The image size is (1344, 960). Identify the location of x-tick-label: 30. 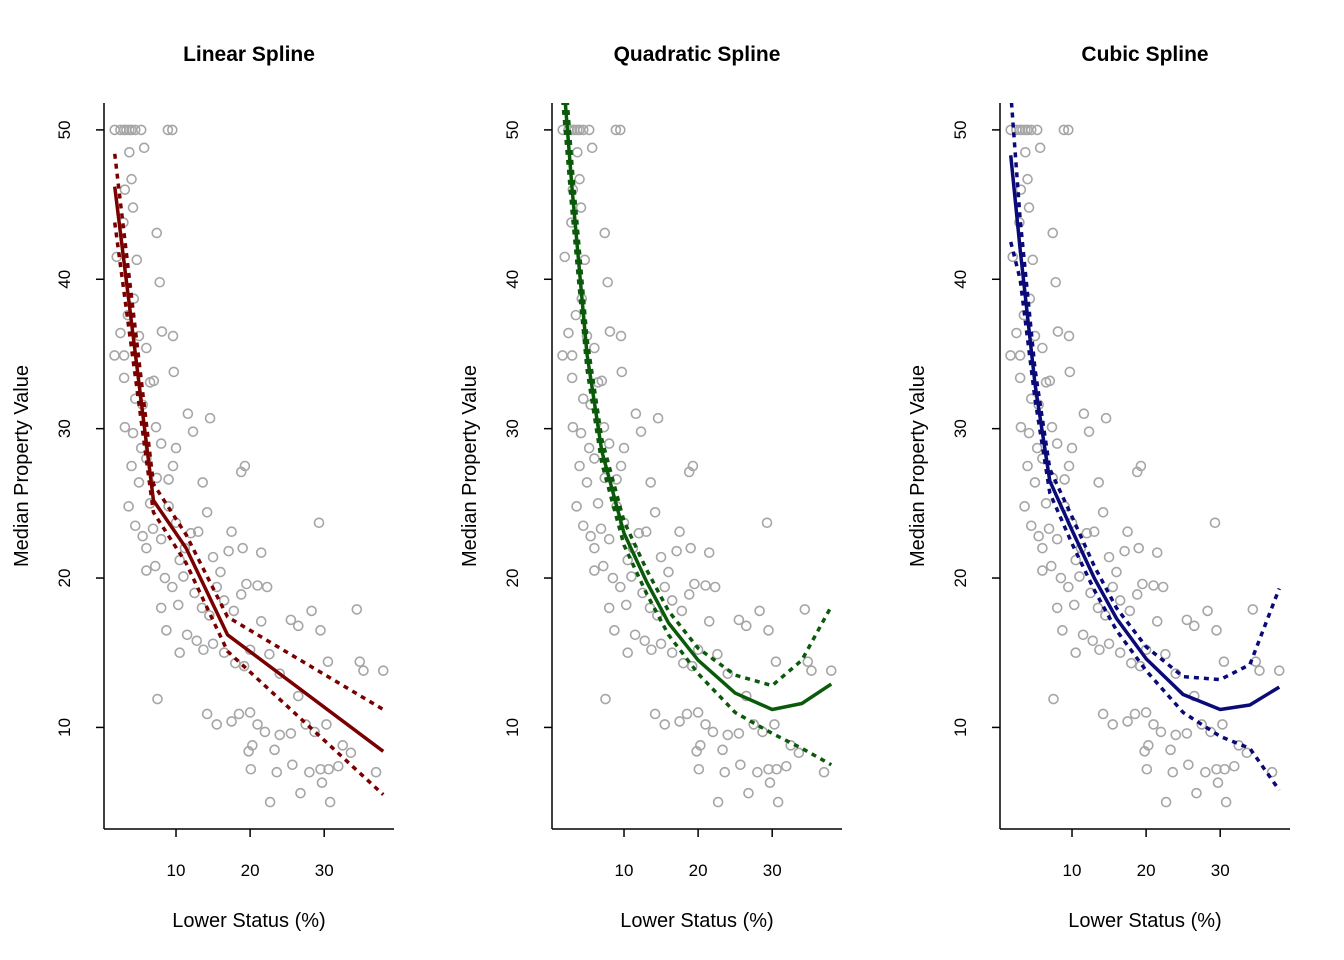
(772, 870).